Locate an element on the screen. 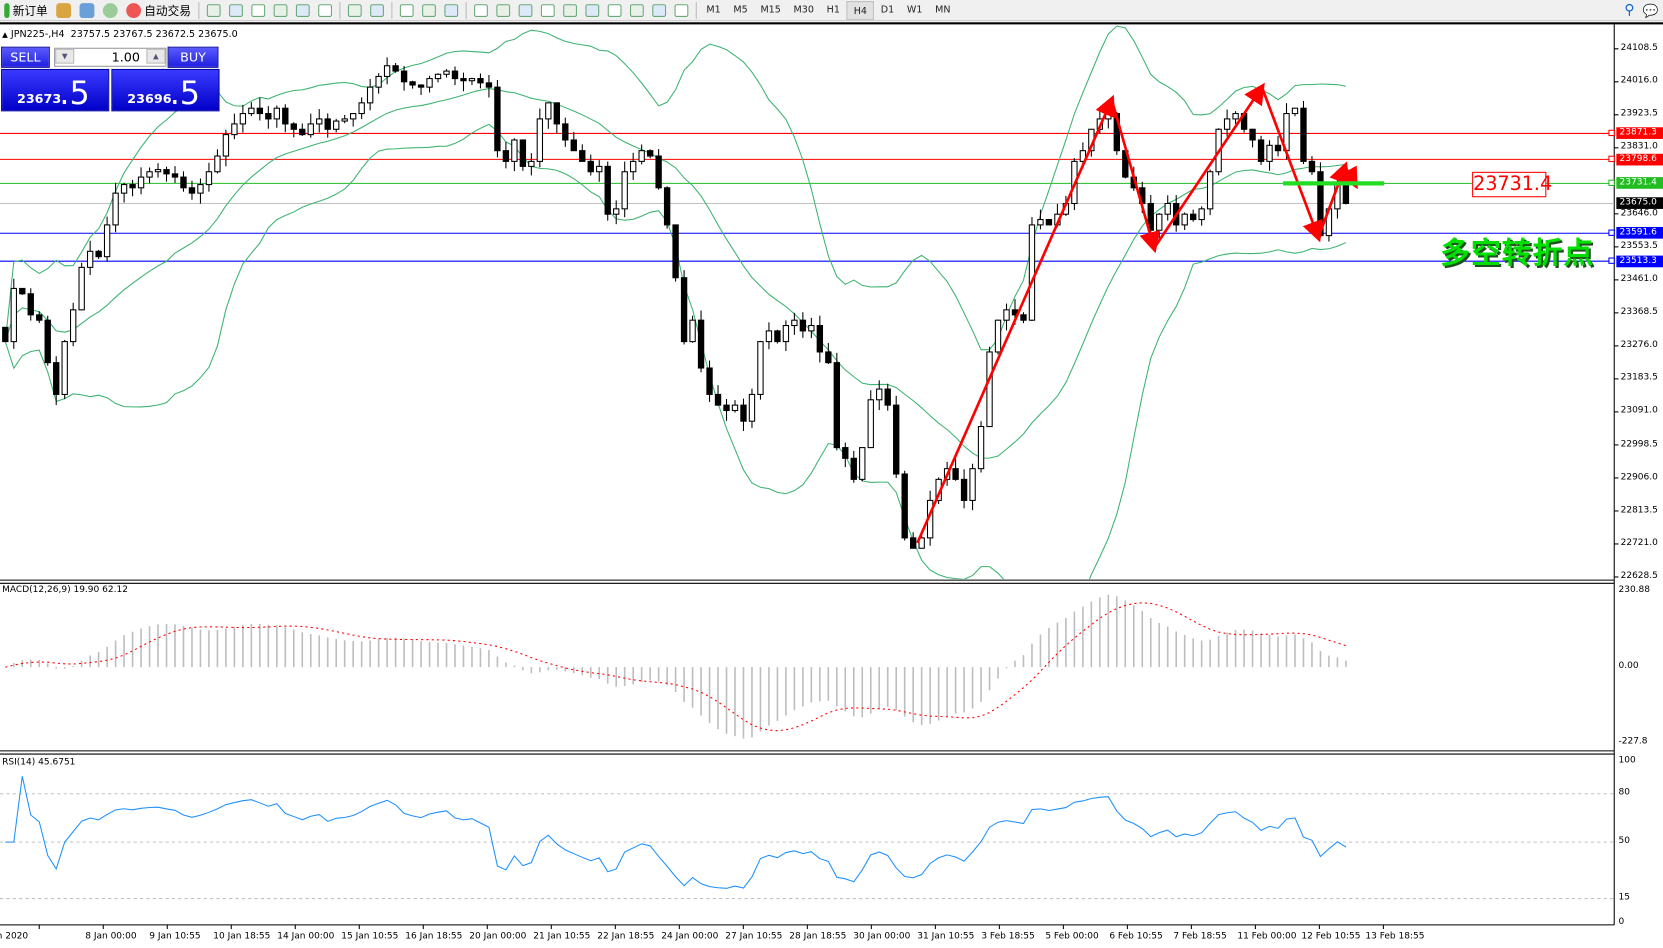  cursor-icon is located at coordinates (481, 10).